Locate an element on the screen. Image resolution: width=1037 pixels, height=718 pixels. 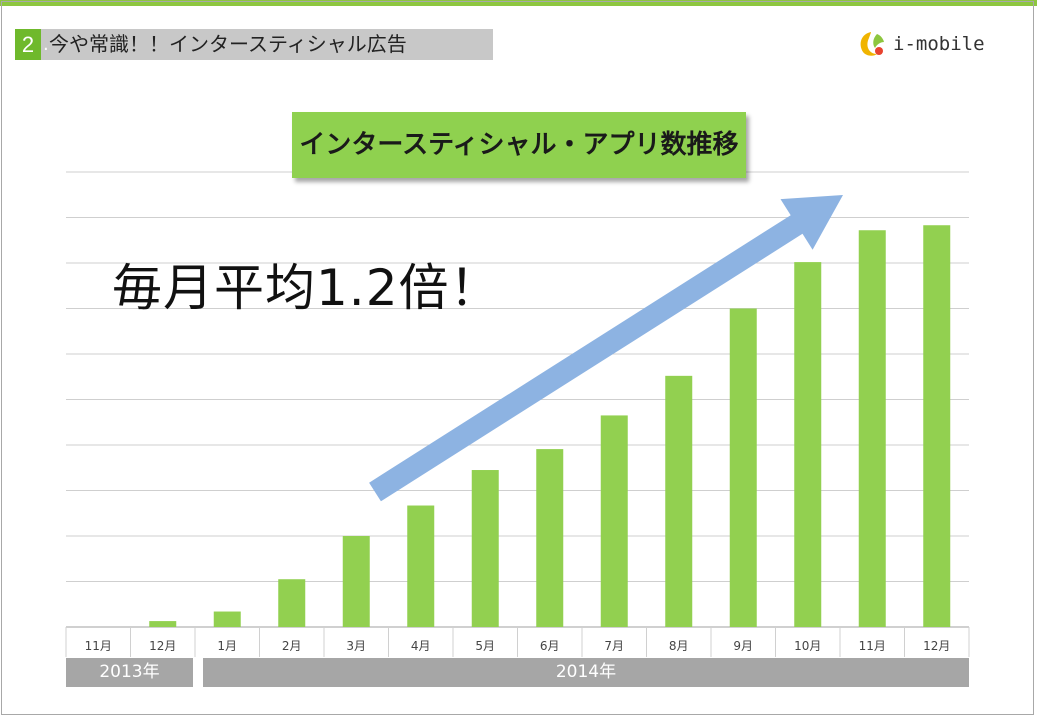
section-header: 2 . 今や常識！！インタースティシャル広告 is located at coordinates (254, 44).